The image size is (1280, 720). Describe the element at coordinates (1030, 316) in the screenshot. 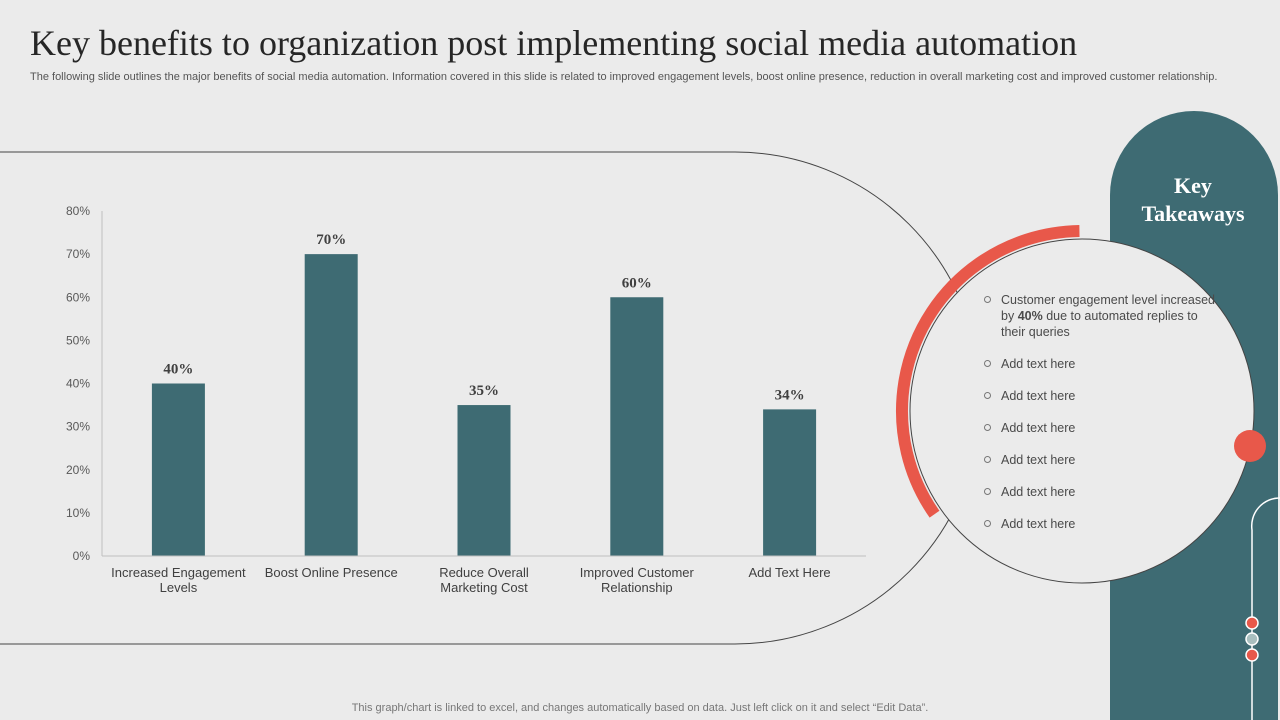

I see `takeaway-highlight: 40%` at that location.